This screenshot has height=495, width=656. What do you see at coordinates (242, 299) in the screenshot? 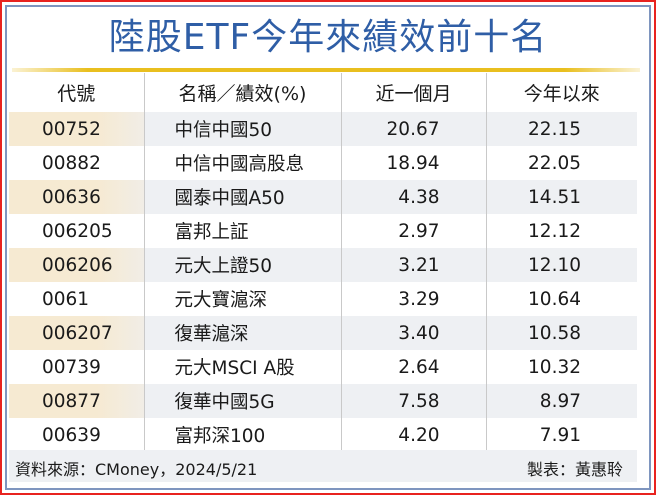
I see `etf-name: 元大寶滬深` at bounding box center [242, 299].